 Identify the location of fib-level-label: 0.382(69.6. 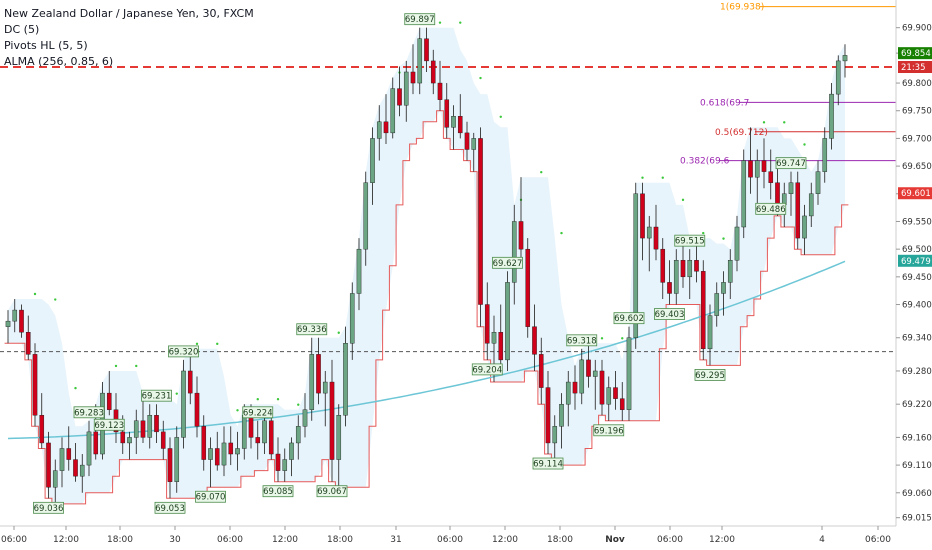
(705, 162).